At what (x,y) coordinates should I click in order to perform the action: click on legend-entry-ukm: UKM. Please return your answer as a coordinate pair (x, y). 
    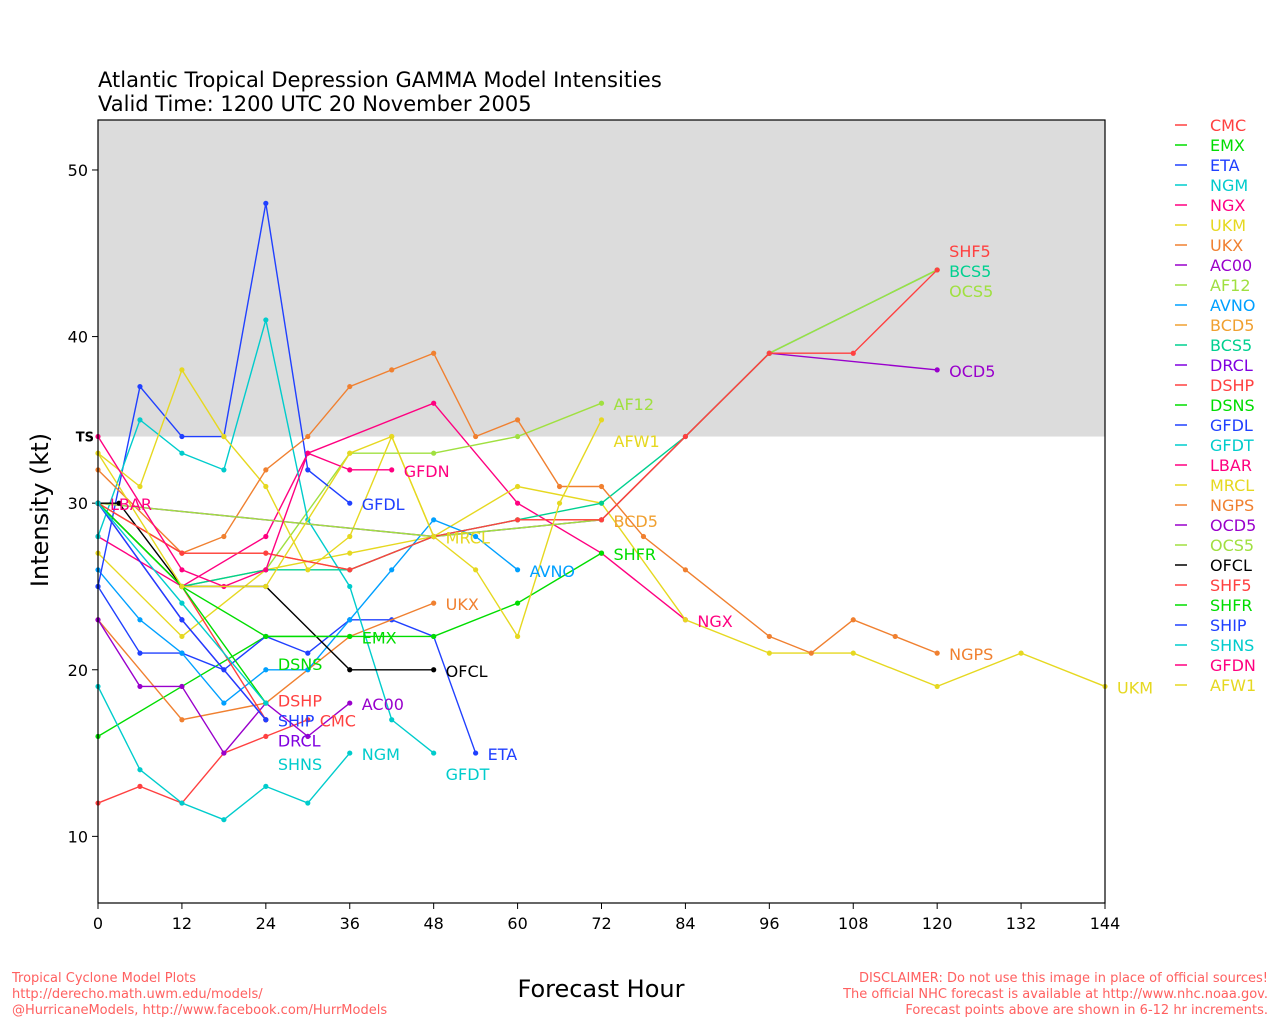
    Looking at the image, I should click on (1228, 225).